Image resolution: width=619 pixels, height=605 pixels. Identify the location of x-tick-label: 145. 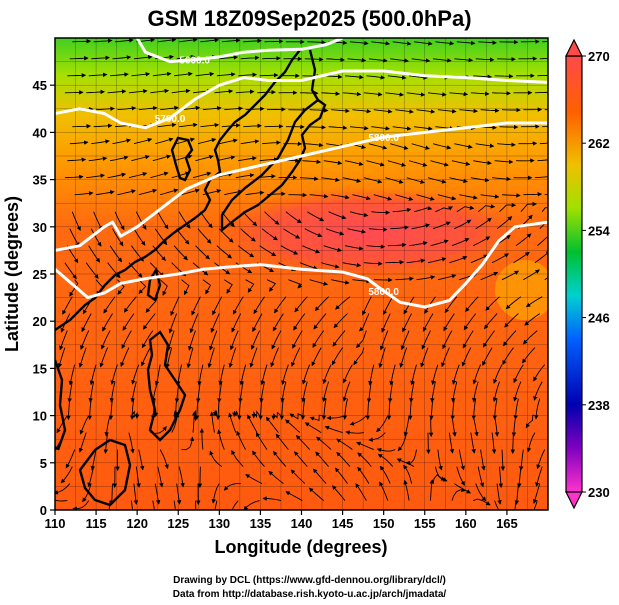
(343, 523).